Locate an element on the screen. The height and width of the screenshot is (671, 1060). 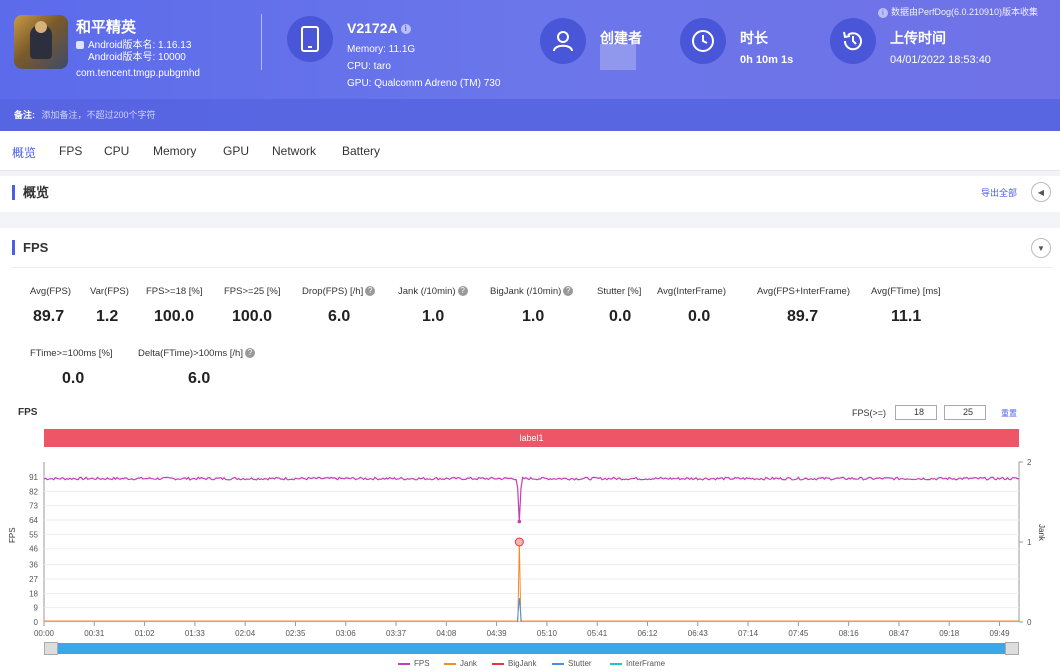
app-name: 和平精英 is located at coordinates (106, 27).